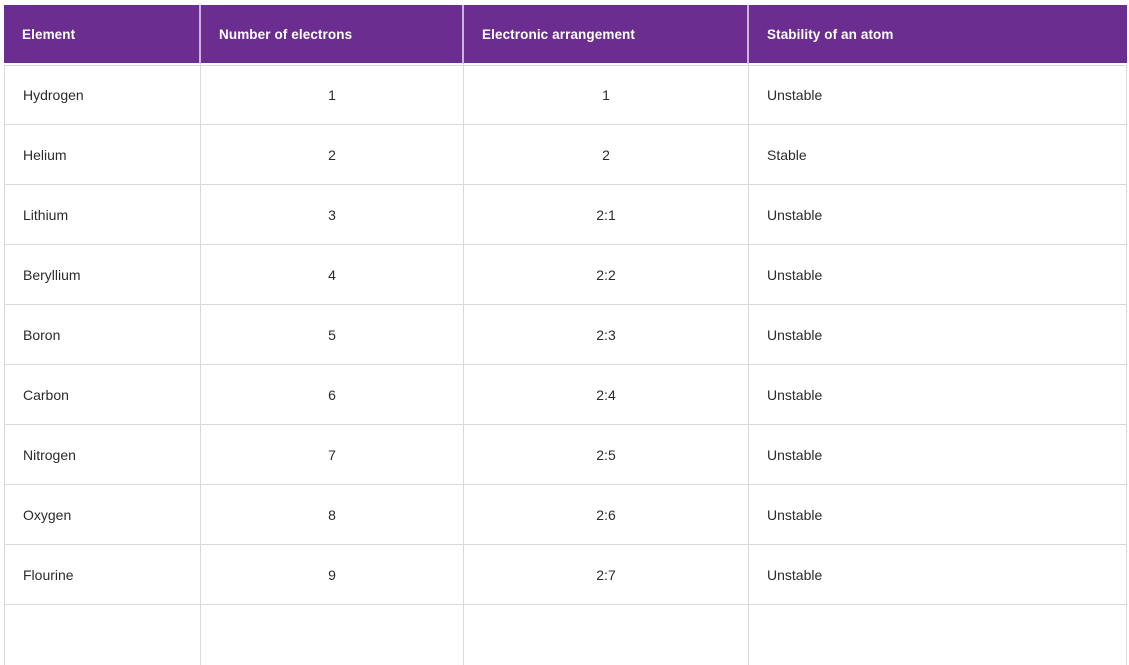 The height and width of the screenshot is (665, 1129). Describe the element at coordinates (102, 275) in the screenshot. I see `cell-element: Beryllium` at that location.